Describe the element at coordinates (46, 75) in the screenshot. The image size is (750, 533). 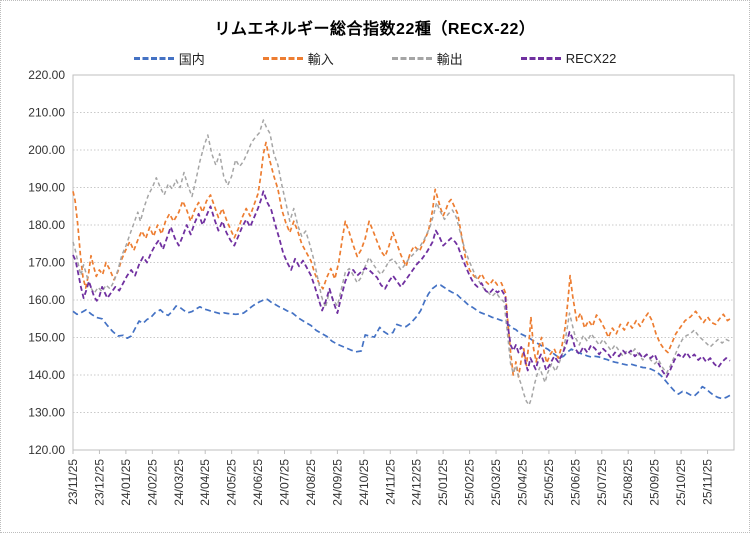
I see `y-axis-tick-label: 220.00` at that location.